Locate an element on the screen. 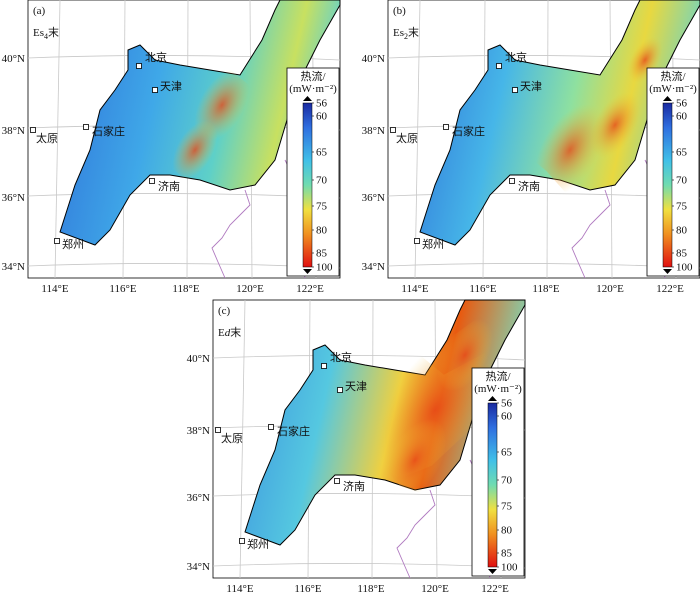 This screenshot has width=700, height=599. lat-label: 34°N is located at coordinates (198, 567).